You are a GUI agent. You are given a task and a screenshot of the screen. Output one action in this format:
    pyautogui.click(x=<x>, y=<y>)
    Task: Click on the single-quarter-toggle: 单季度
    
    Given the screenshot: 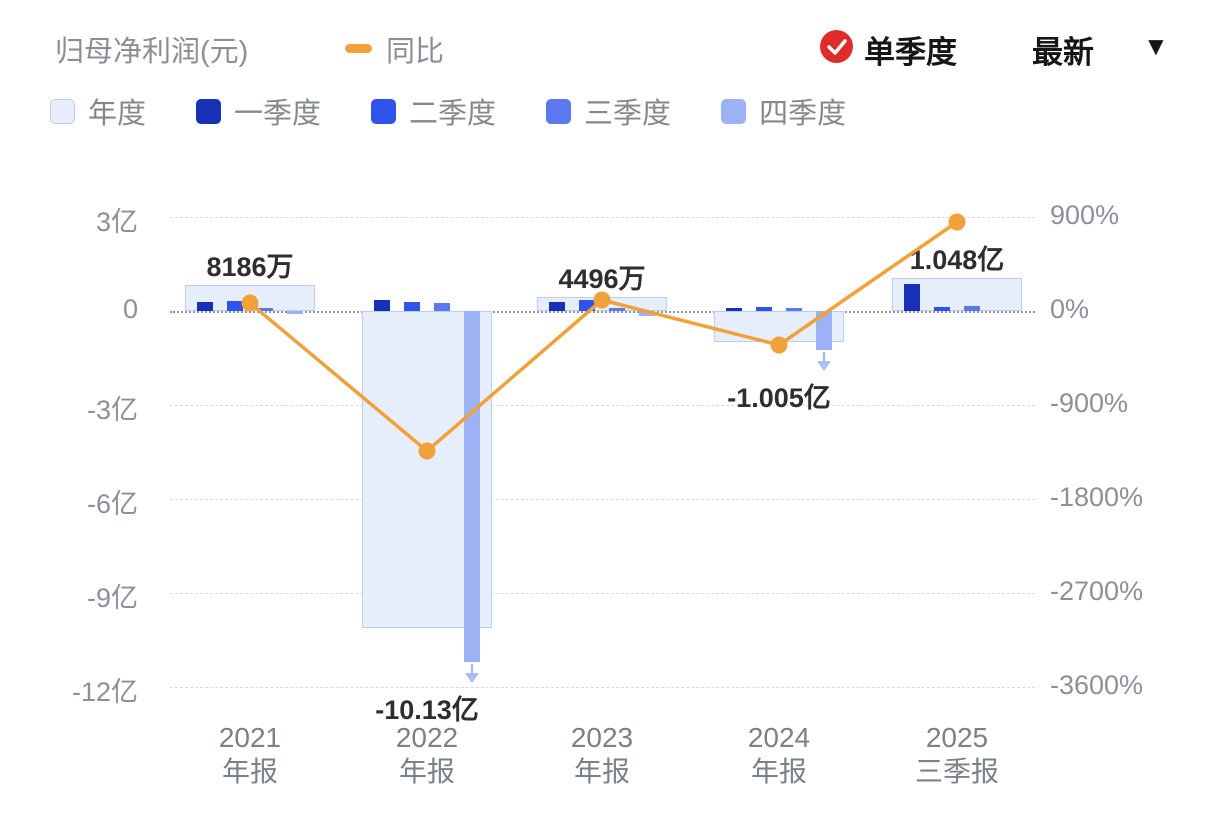 What is the action you would take?
    pyautogui.click(x=910, y=52)
    